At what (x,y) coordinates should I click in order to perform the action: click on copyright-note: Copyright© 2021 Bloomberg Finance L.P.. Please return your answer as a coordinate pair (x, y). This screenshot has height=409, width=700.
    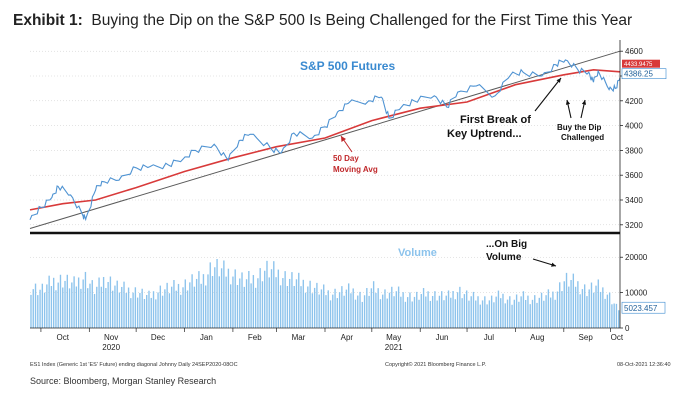
    Looking at the image, I should click on (436, 365).